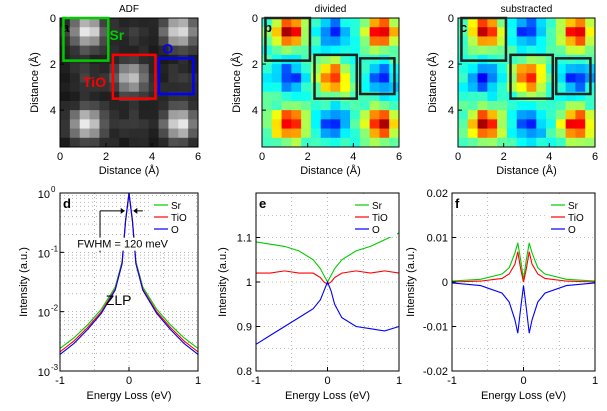 This screenshot has height=411, width=607. Describe the element at coordinates (86, 39) in the screenshot. I see `region-box-sr` at that location.